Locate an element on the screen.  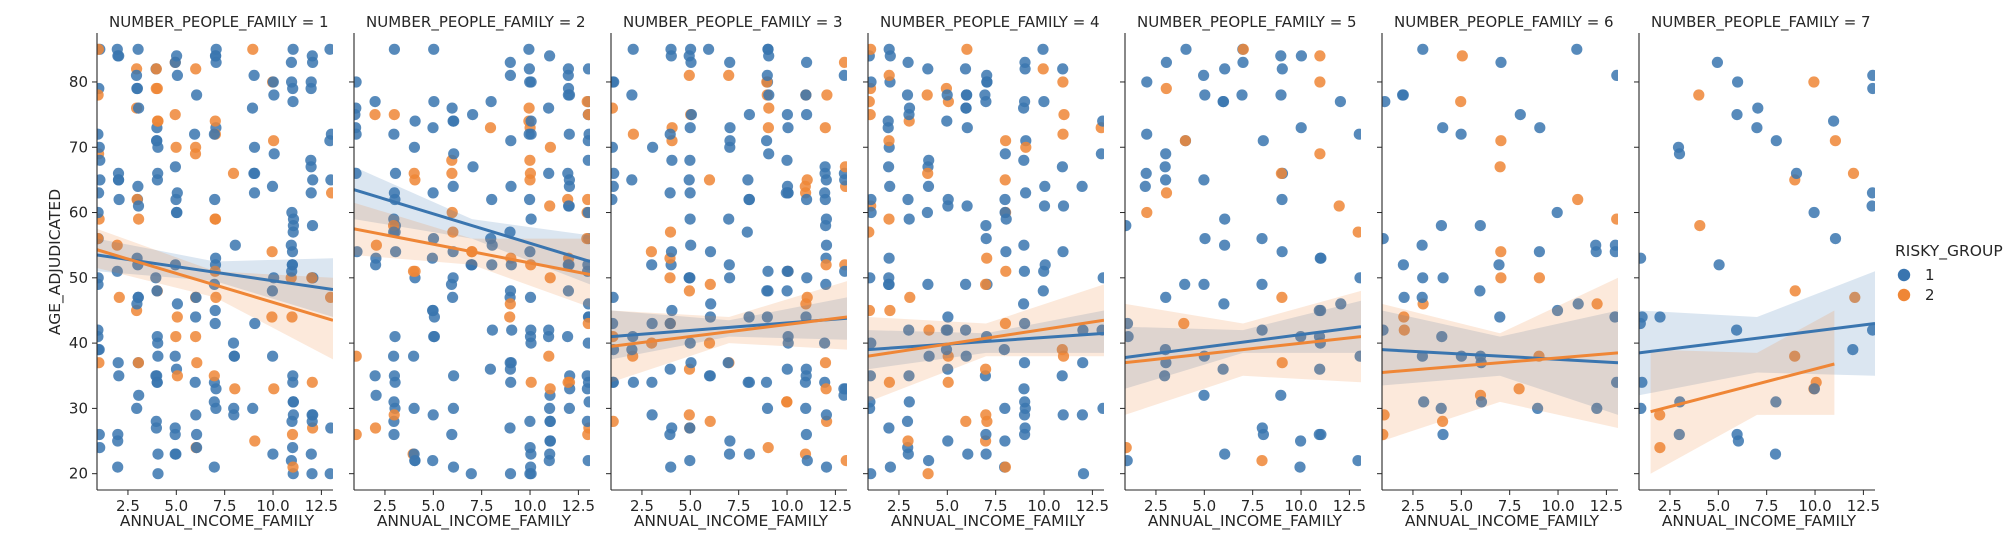
y-tick-label: 60 is located at coordinates (78, 213).